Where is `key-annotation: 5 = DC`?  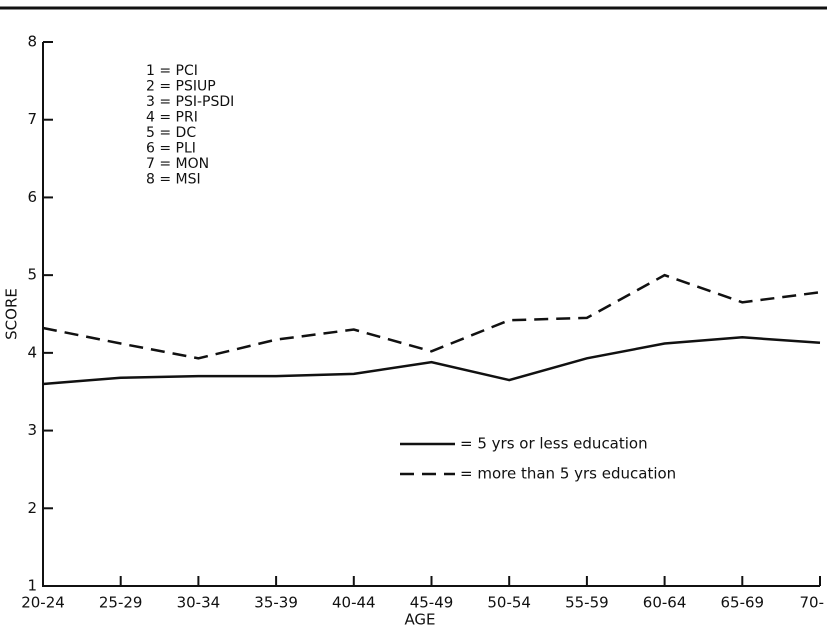 key-annotation: 5 = DC is located at coordinates (171, 133).